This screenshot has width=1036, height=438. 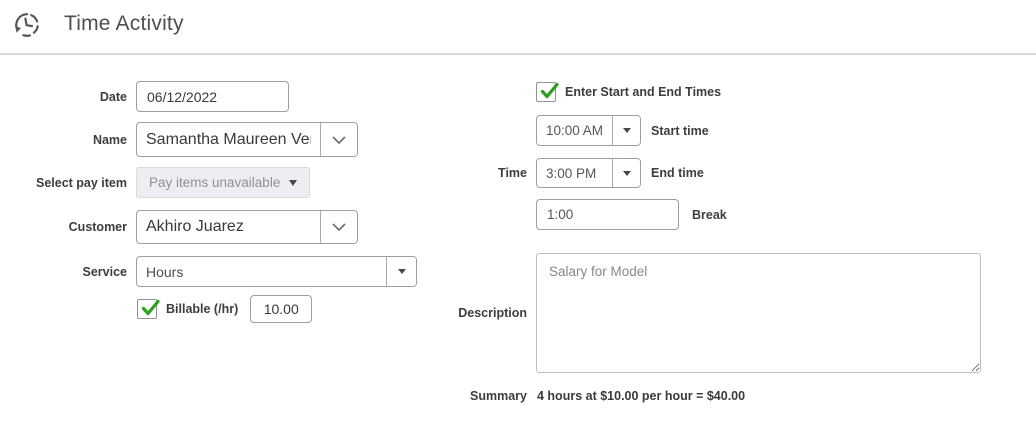 I want to click on billable-row: Billable (/hr), so click(x=225, y=309).